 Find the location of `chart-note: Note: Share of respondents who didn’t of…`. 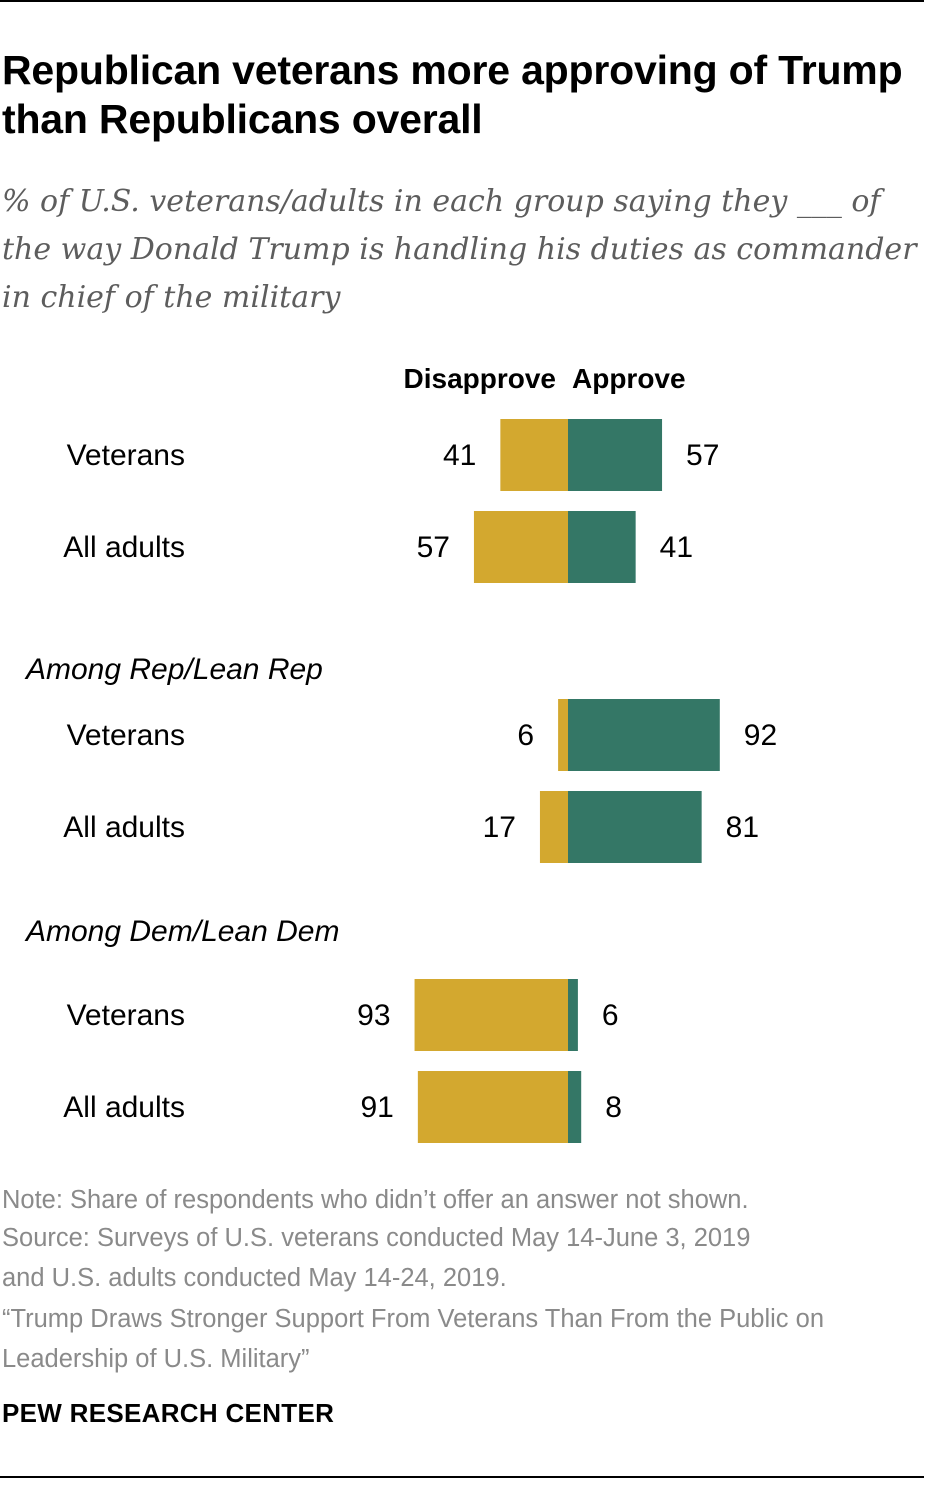

chart-note: Note: Share of respondents who didn’t of… is located at coordinates (375, 1200).